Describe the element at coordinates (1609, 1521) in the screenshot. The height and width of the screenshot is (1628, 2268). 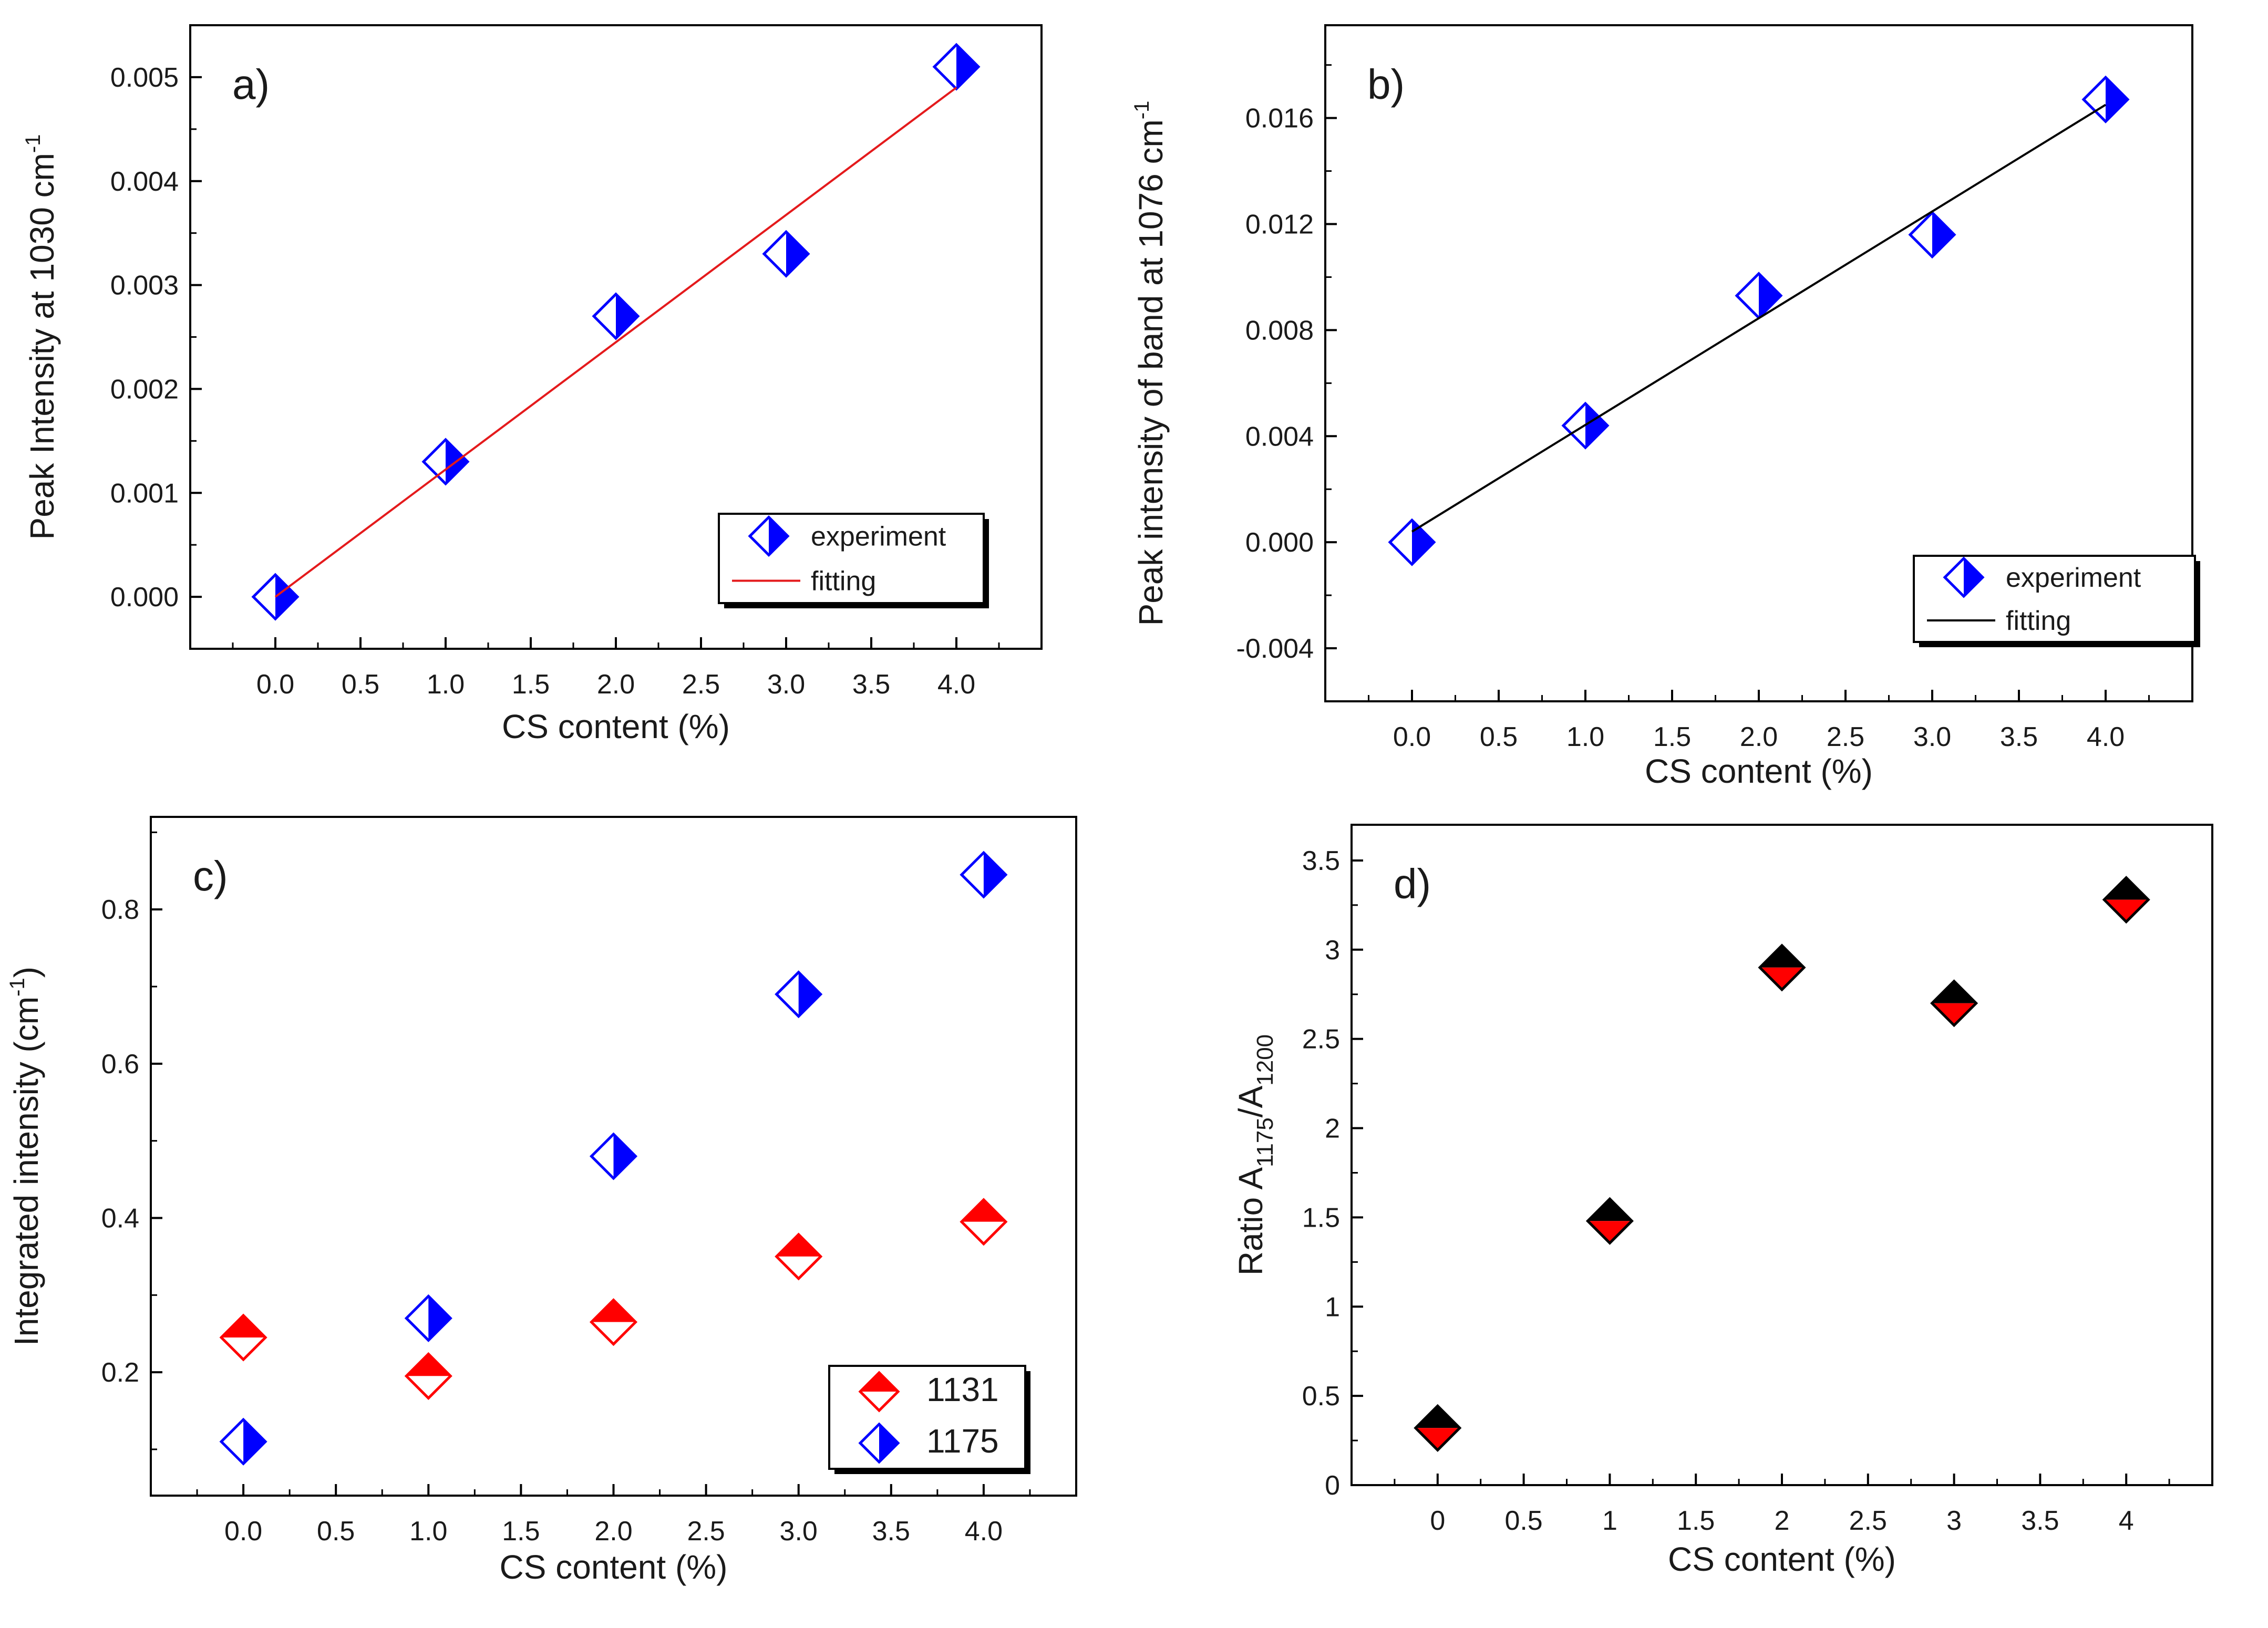
I see `x-tick-label: 1` at that location.